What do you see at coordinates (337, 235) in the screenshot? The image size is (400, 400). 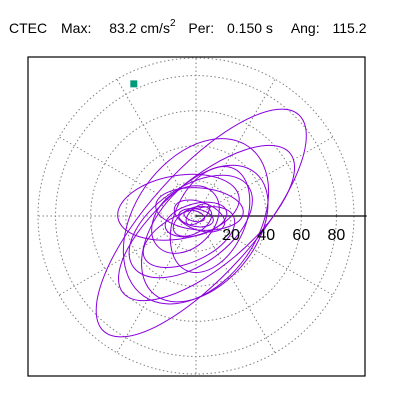 I see `tick-label: 80` at bounding box center [337, 235].